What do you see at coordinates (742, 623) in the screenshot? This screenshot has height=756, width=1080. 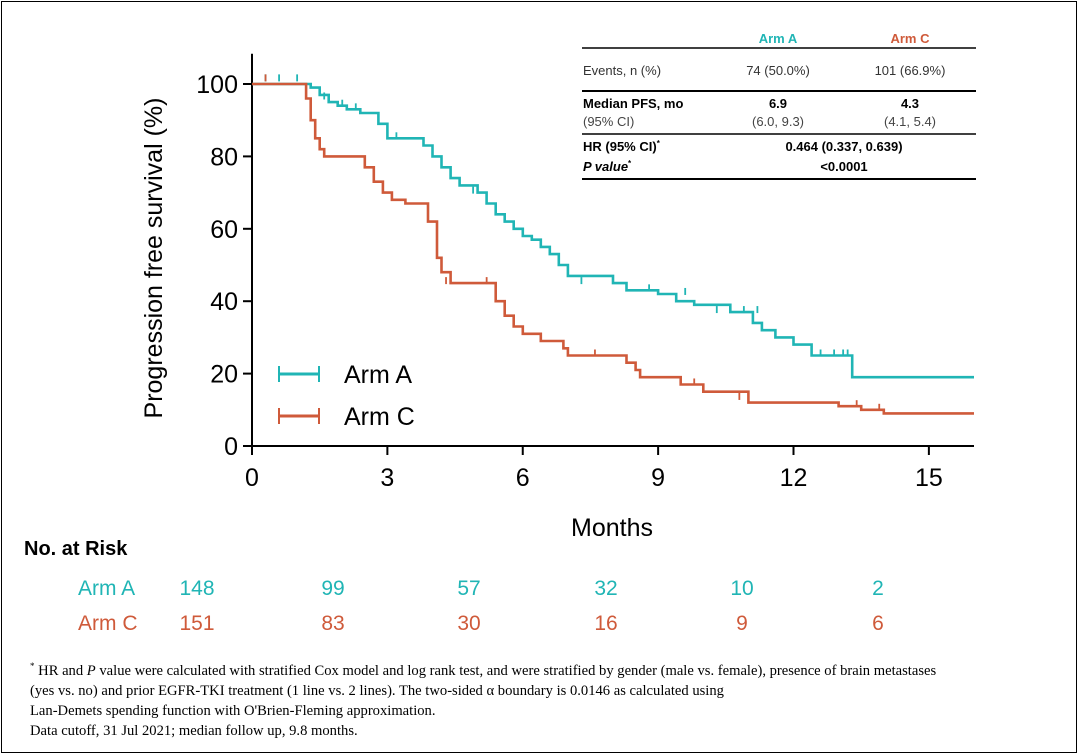 I see `risk-value-arm-c: 9` at bounding box center [742, 623].